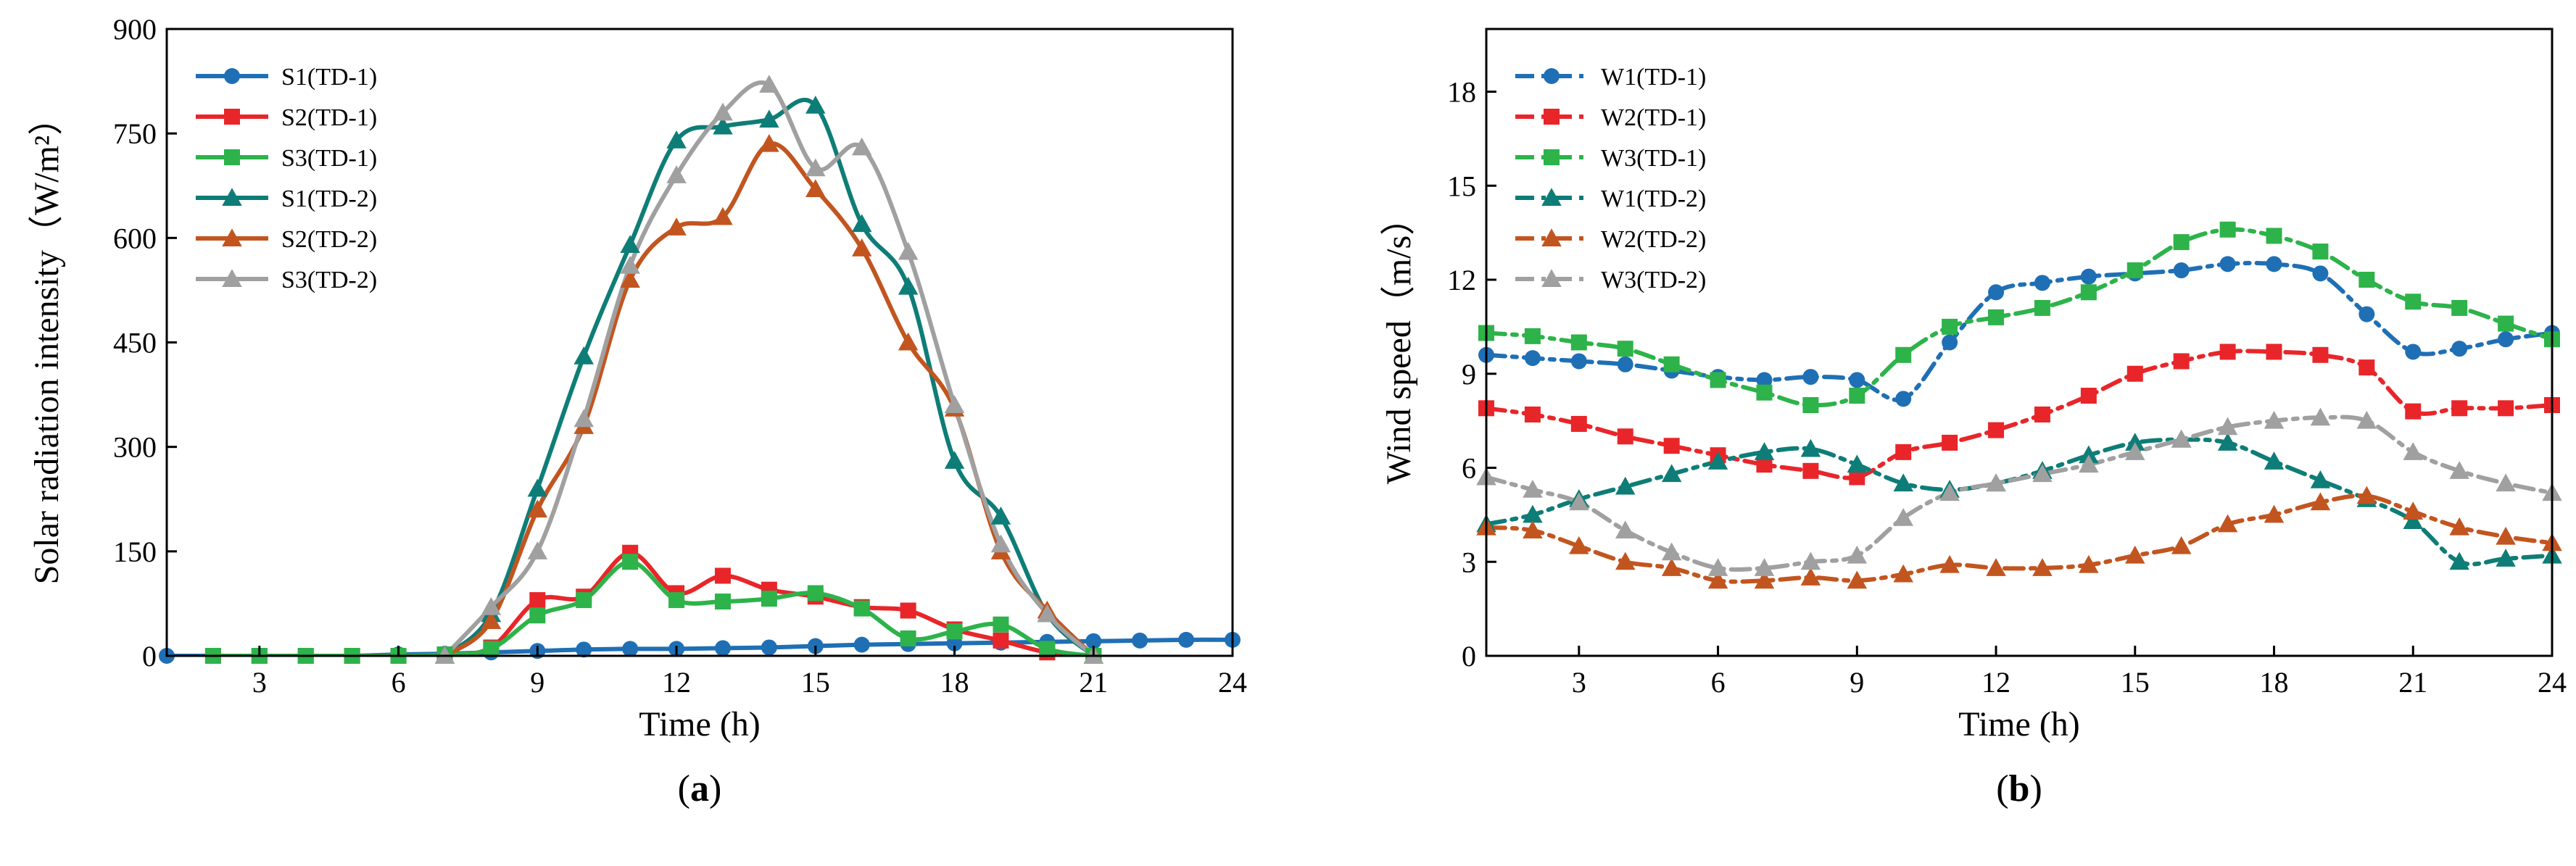  Describe the element at coordinates (329, 77) in the screenshot. I see `legend-label-s1-td-1: S1(TD-1)` at that location.